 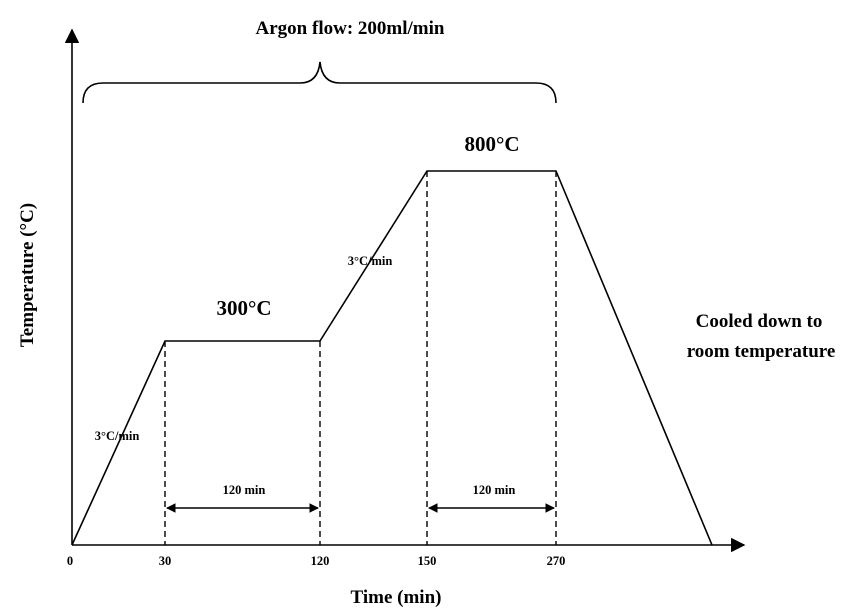 I want to click on cooling-note-line-2: room temperature, so click(x=761, y=351).